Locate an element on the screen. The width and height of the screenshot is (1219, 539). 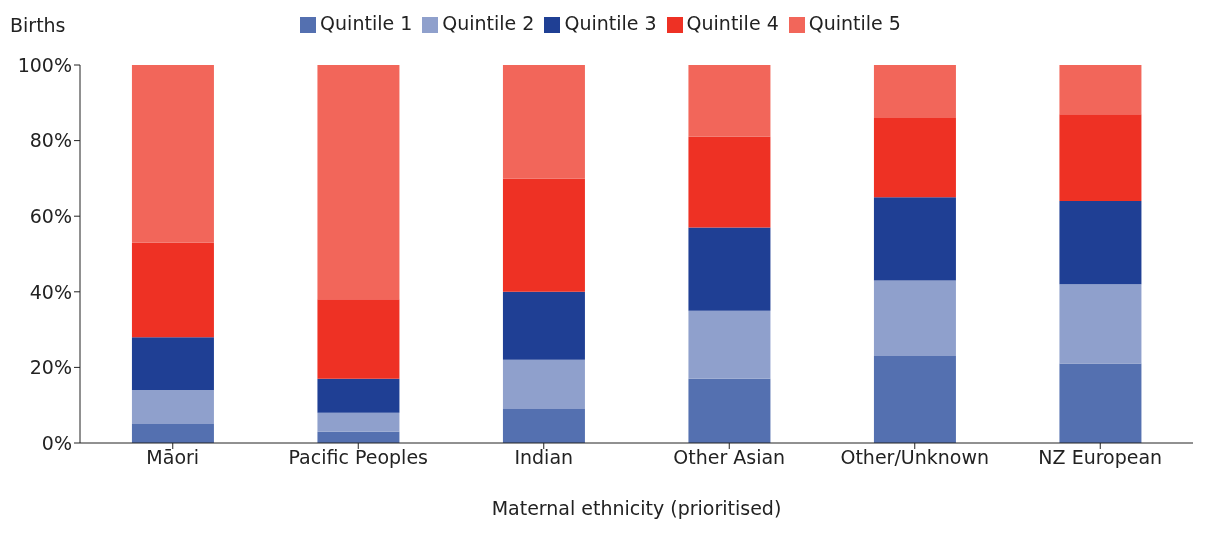
x-tick-label: Māori is located at coordinates (173, 457).